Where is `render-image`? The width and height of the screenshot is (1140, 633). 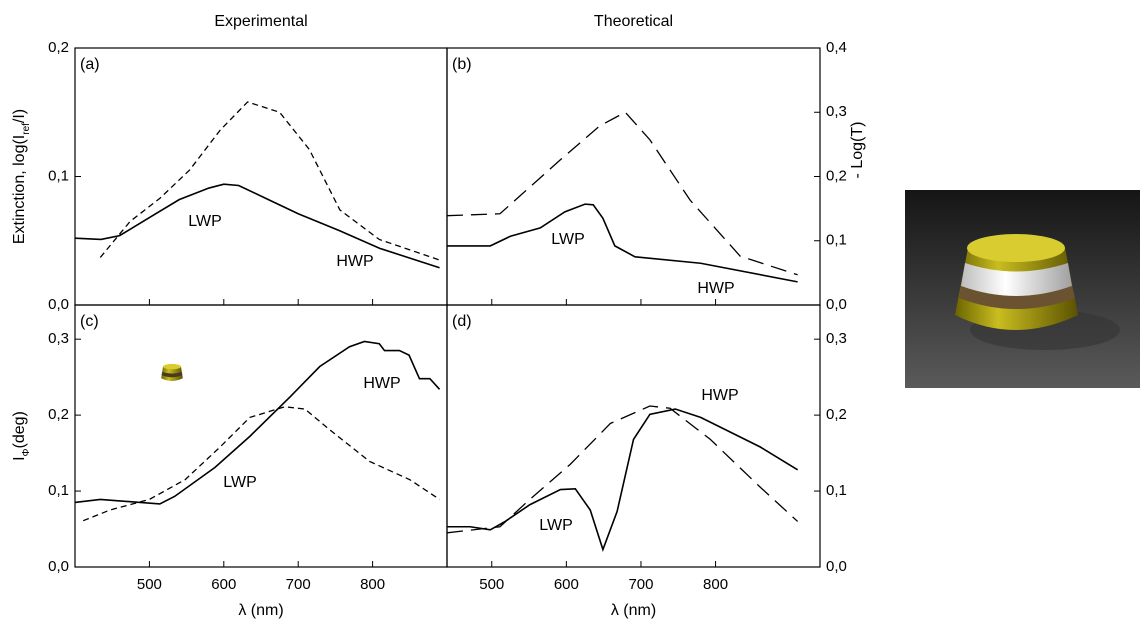 render-image is located at coordinates (1022, 289).